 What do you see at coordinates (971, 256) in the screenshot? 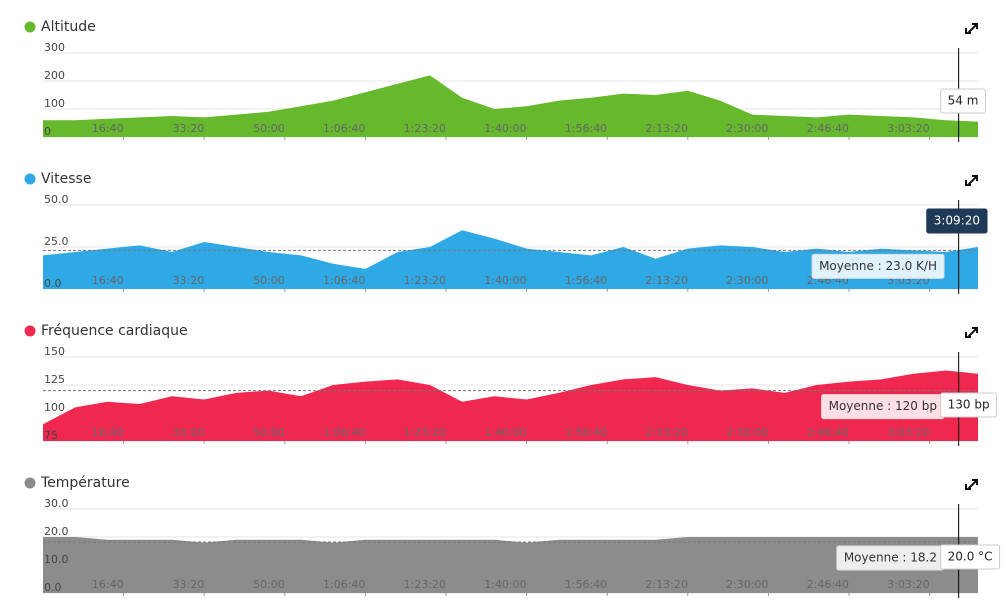
I see `expand-icons` at bounding box center [971, 256].